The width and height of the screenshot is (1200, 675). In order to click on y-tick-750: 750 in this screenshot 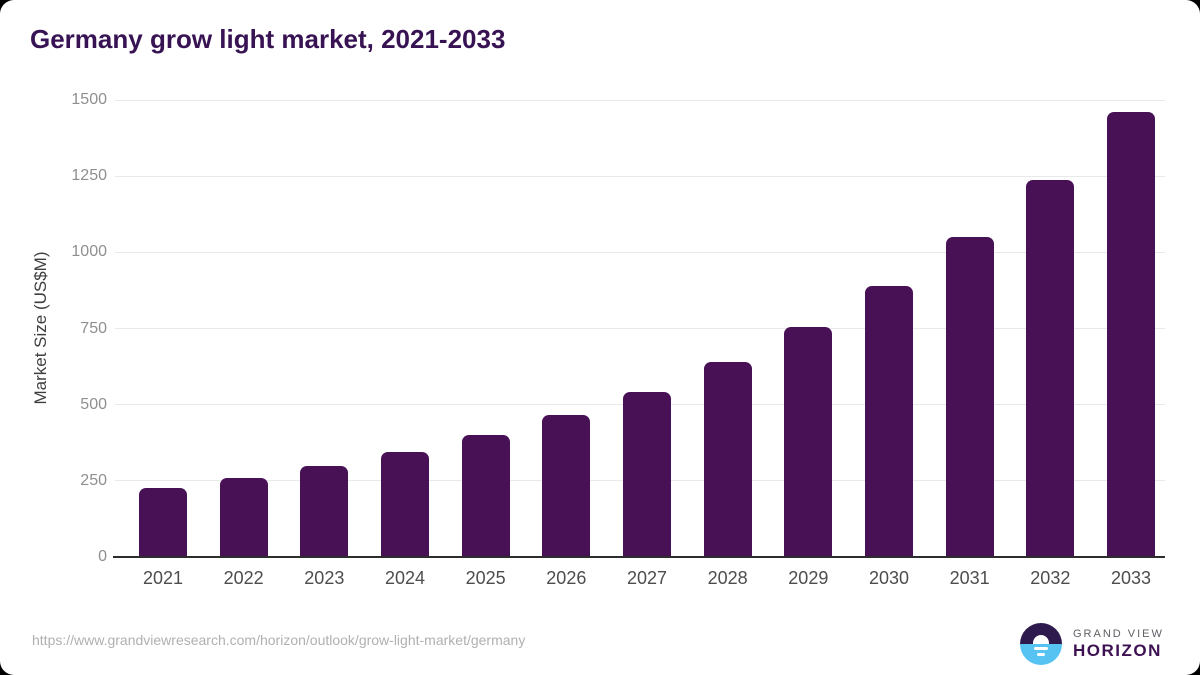, I will do `click(93, 328)`.